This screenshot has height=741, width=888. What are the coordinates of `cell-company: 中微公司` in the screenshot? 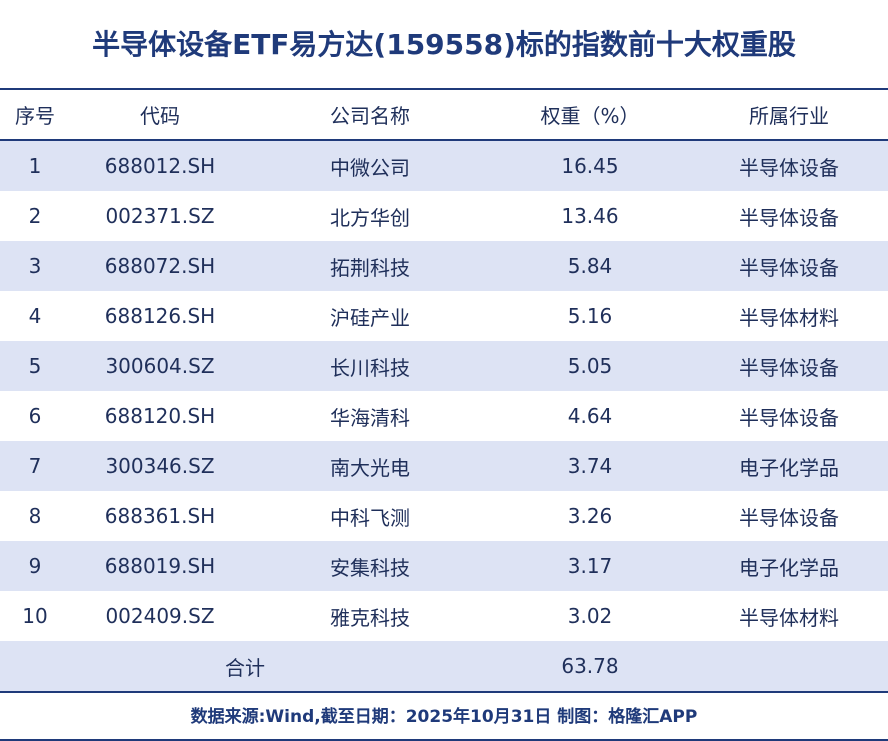 It's located at (370, 165).